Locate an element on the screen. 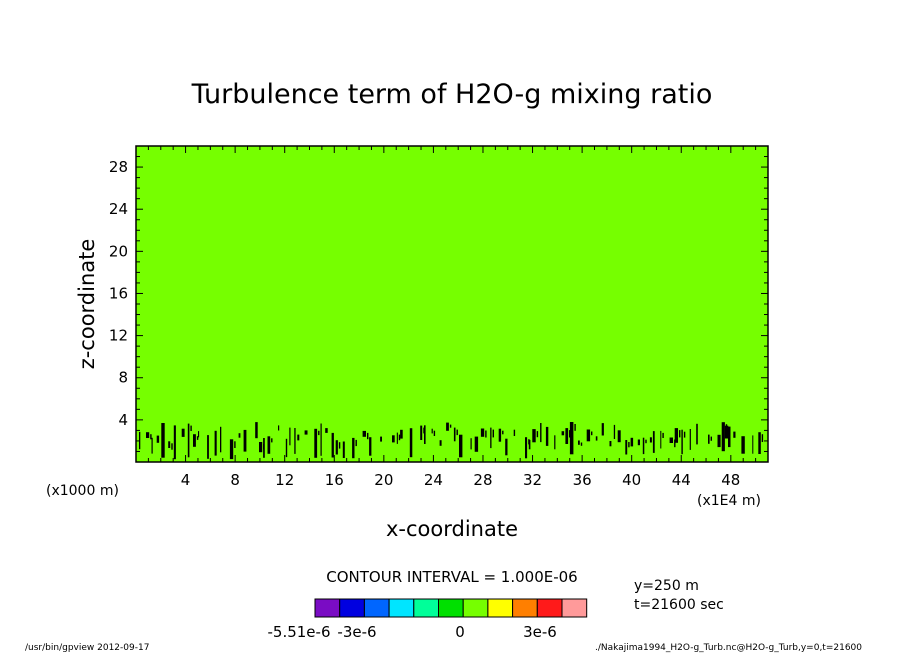  colorbar is located at coordinates (451, 608).